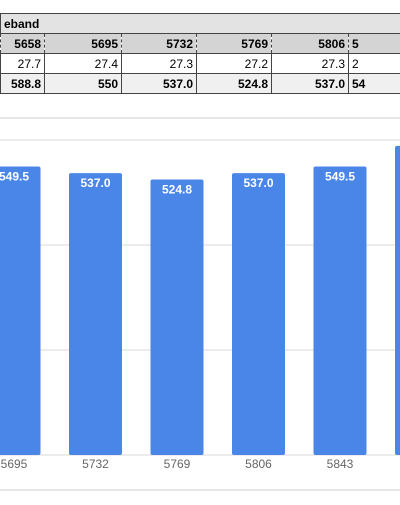  Describe the element at coordinates (14, 464) in the screenshot. I see `x-tick-label: 5695` at that location.